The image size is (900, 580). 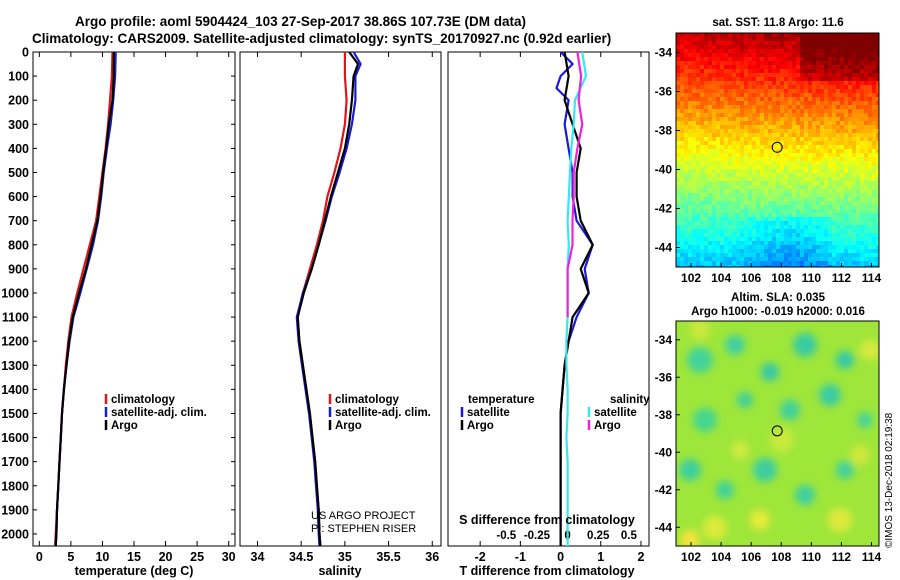 What do you see at coordinates (18, 101) in the screenshot?
I see `depth-tick-label: 200` at bounding box center [18, 101].